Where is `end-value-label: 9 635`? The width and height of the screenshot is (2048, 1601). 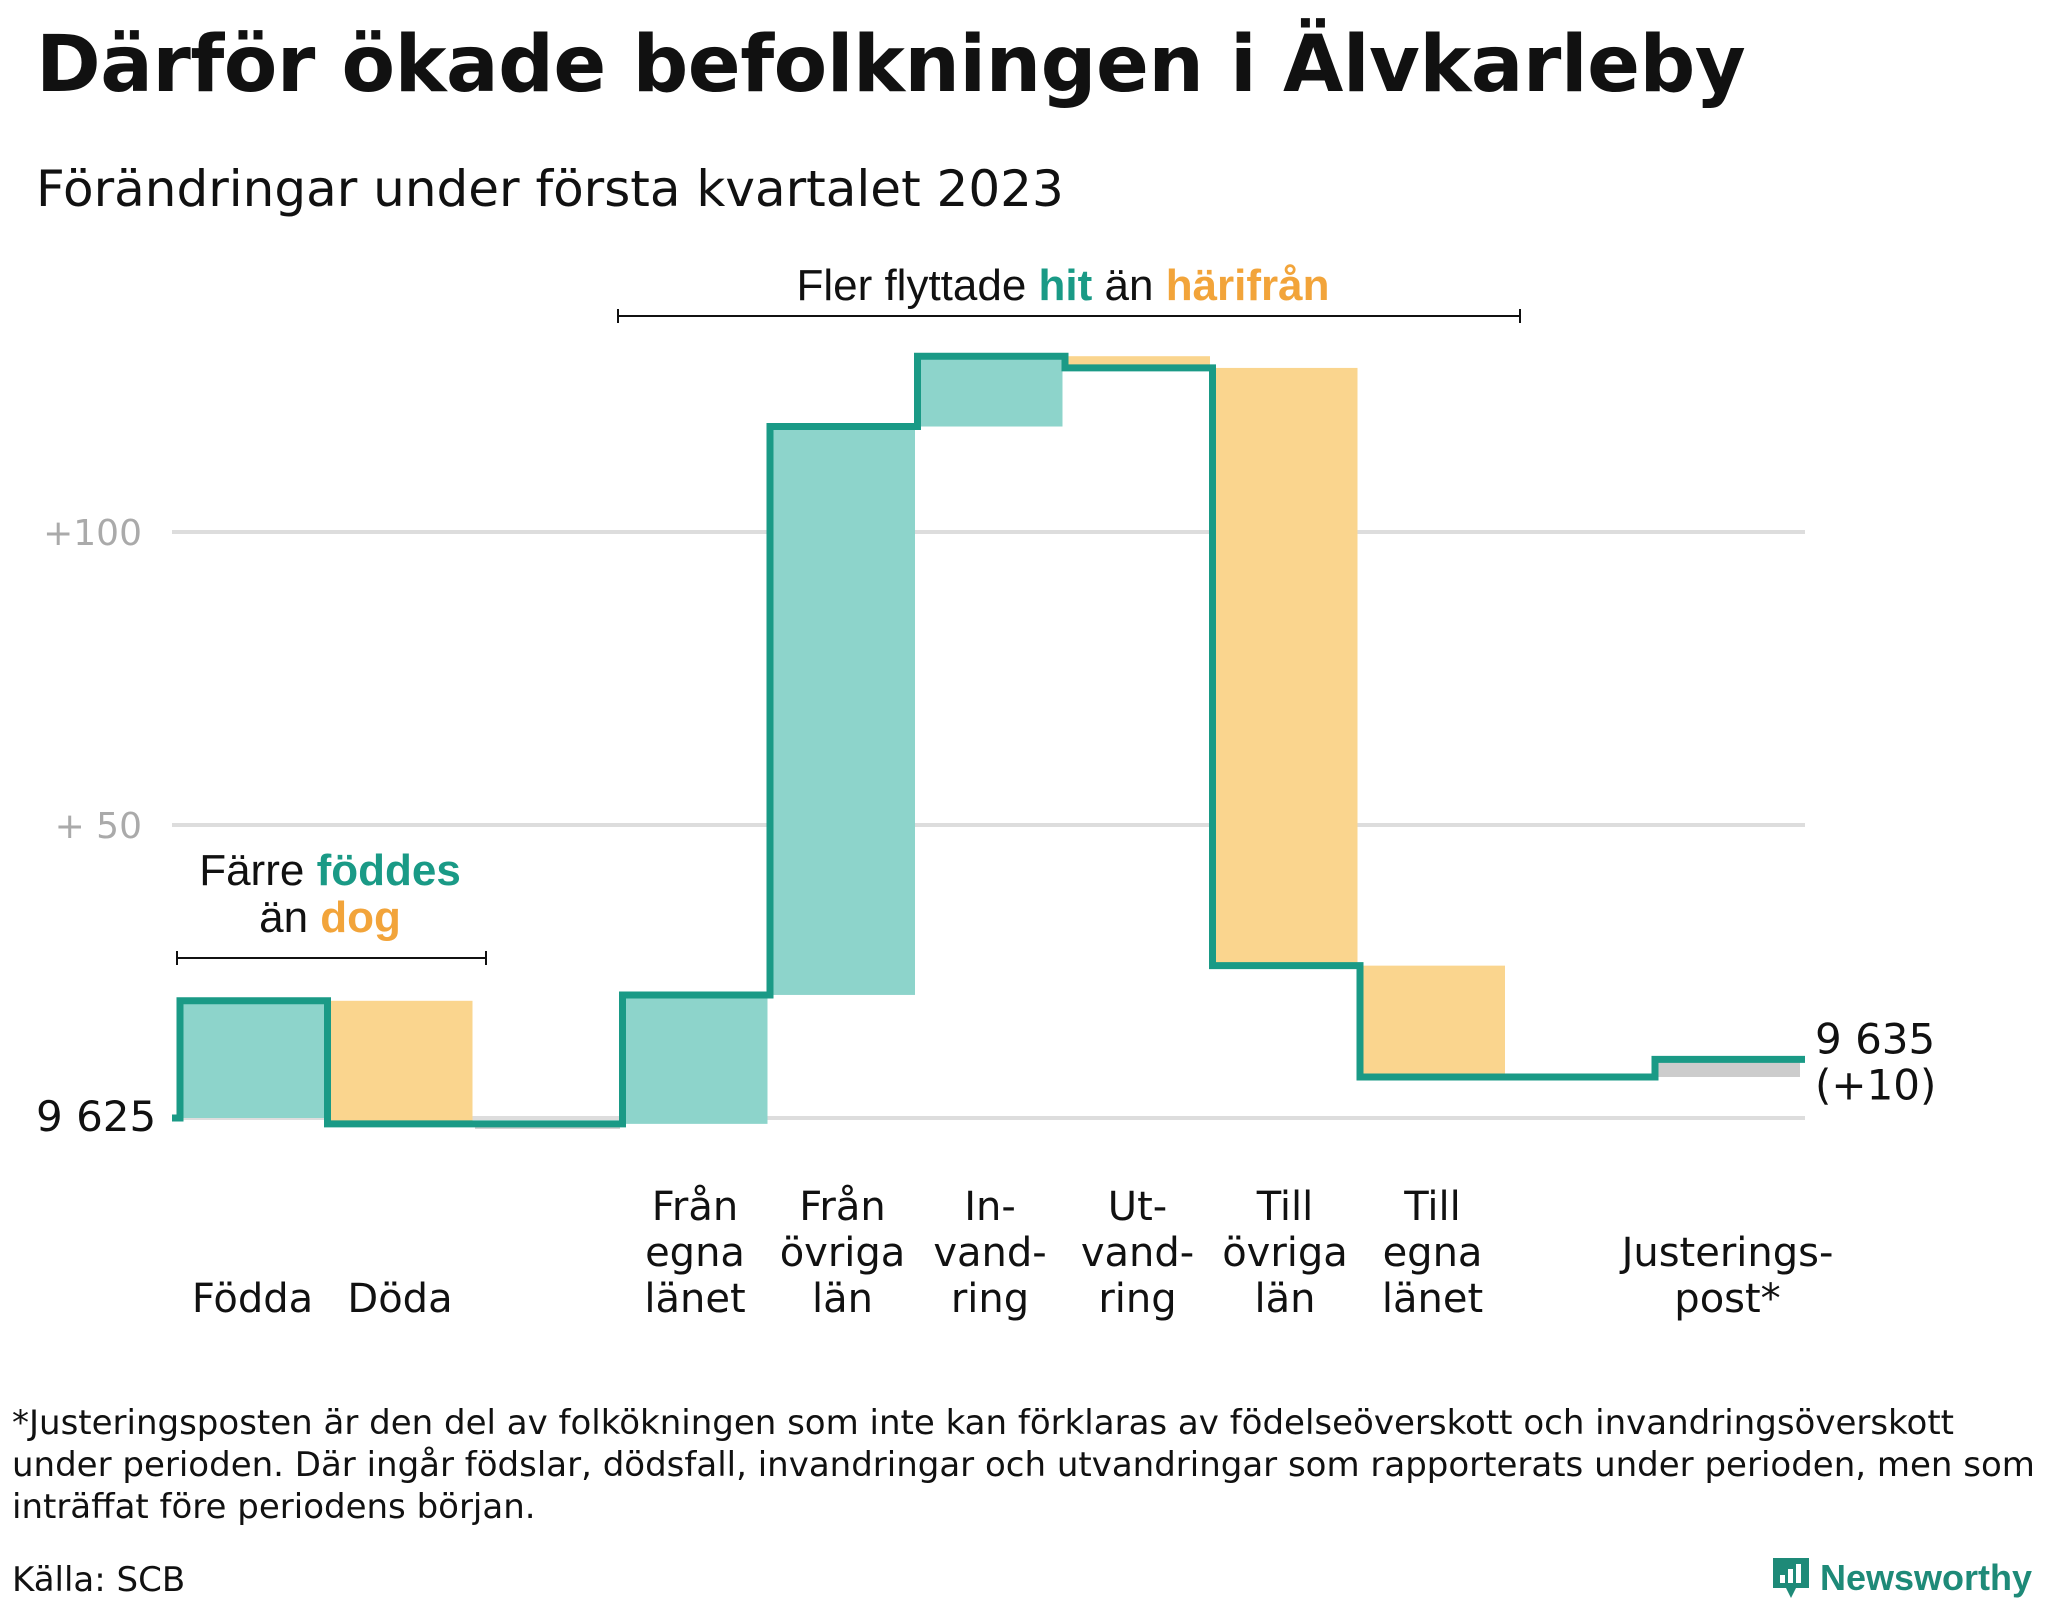
end-value-label: 9 635 is located at coordinates (1875, 1038).